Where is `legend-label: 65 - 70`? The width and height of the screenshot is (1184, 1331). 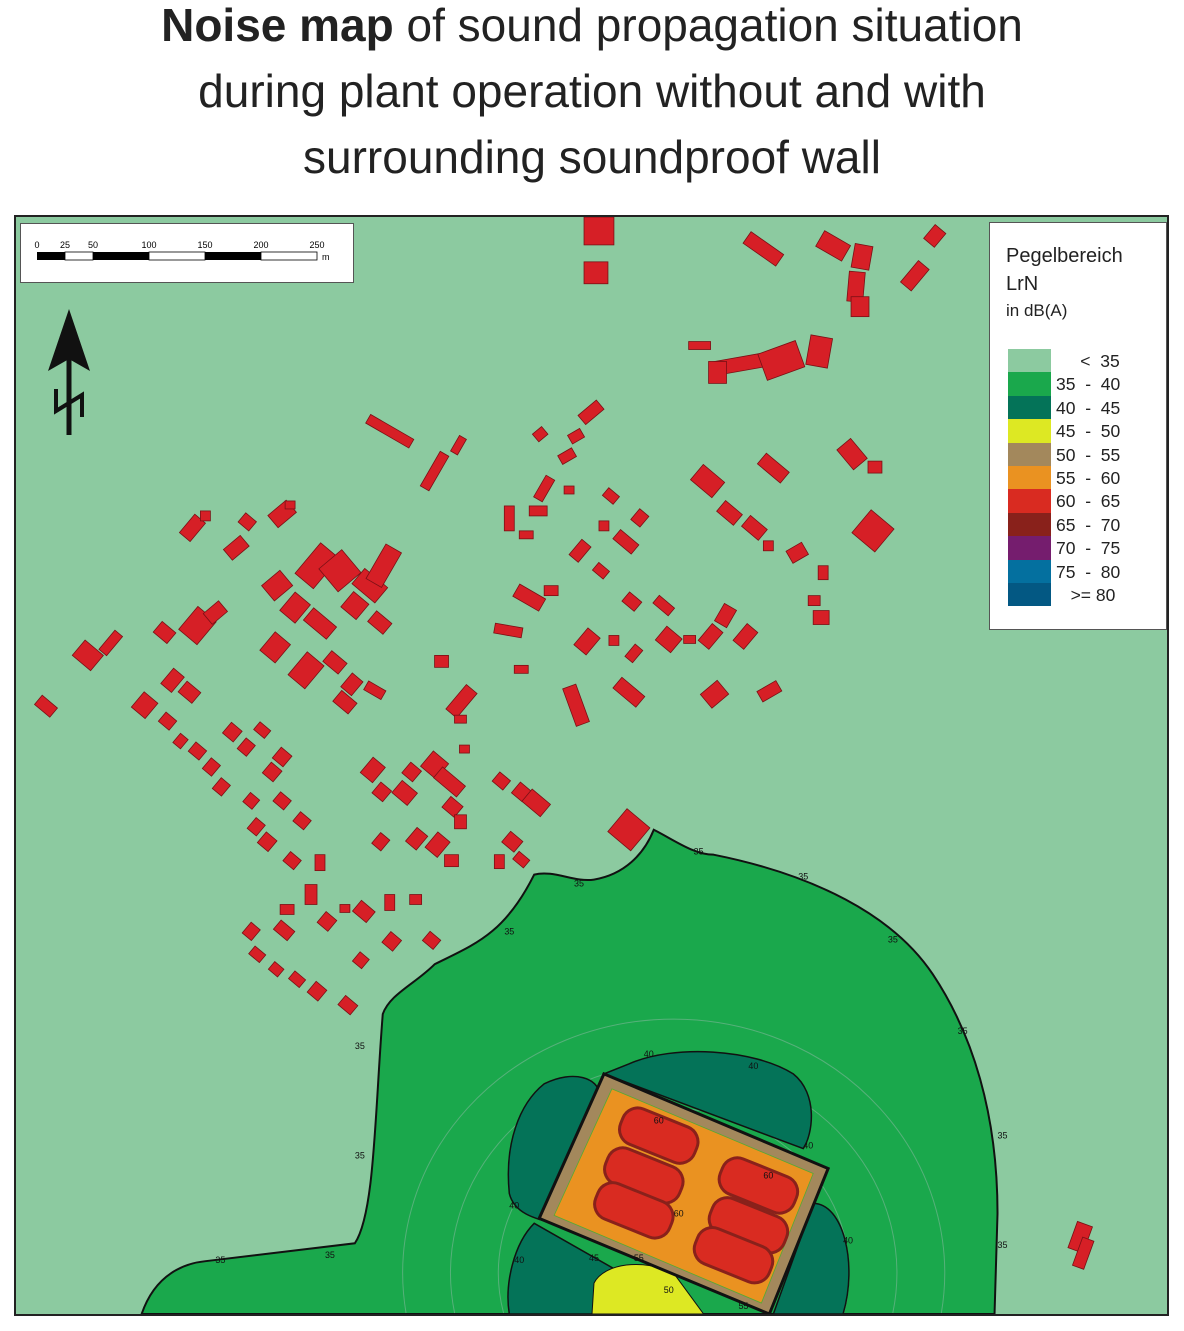
legend-label: 65 - 70 is located at coordinates (1088, 524).